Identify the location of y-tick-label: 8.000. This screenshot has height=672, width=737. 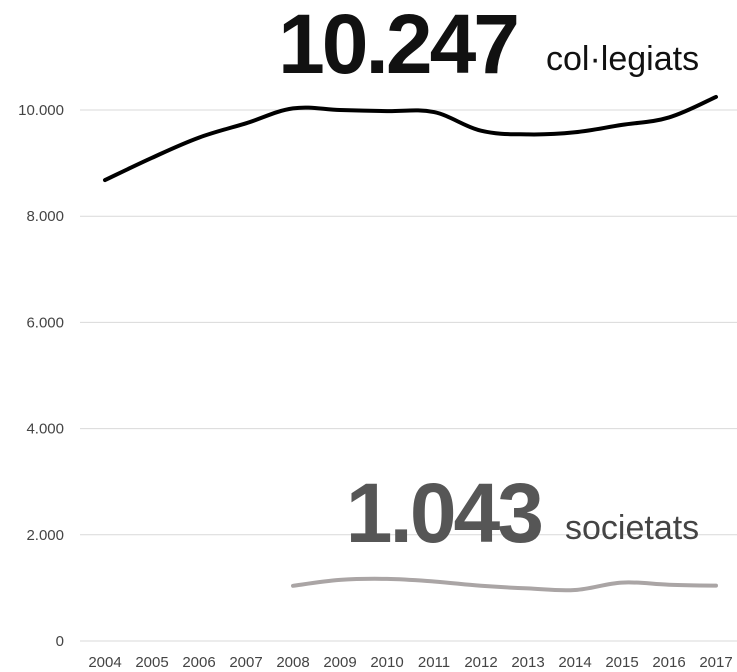
(45, 216).